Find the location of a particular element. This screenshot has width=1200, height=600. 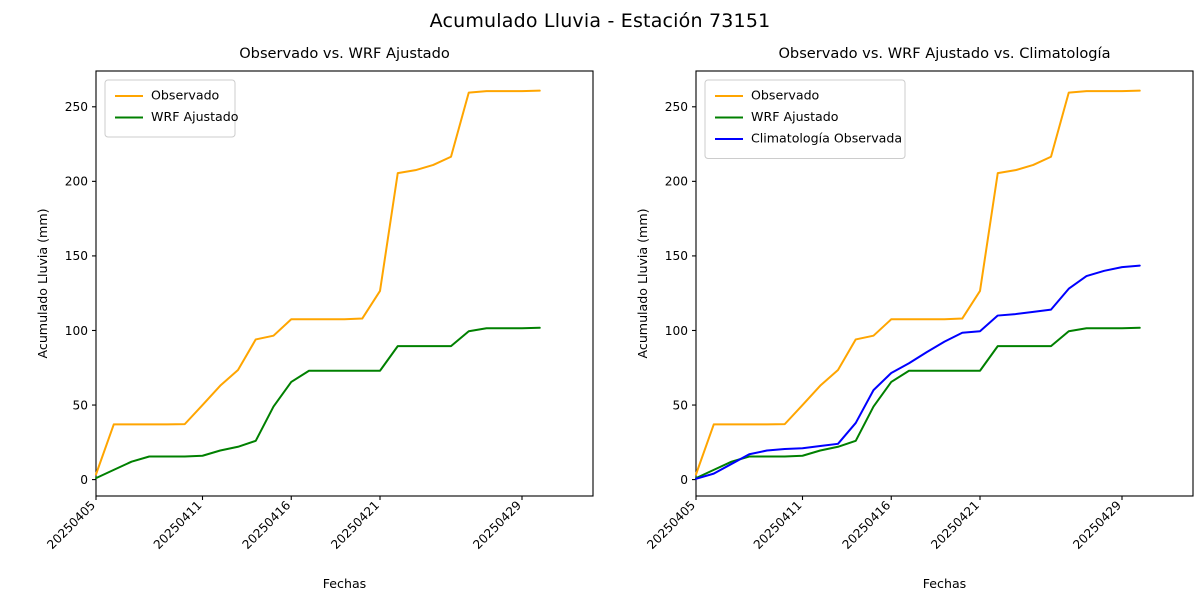

y-axis-label-left: Acumulado Lluvia (mm) is located at coordinates (42, 284).